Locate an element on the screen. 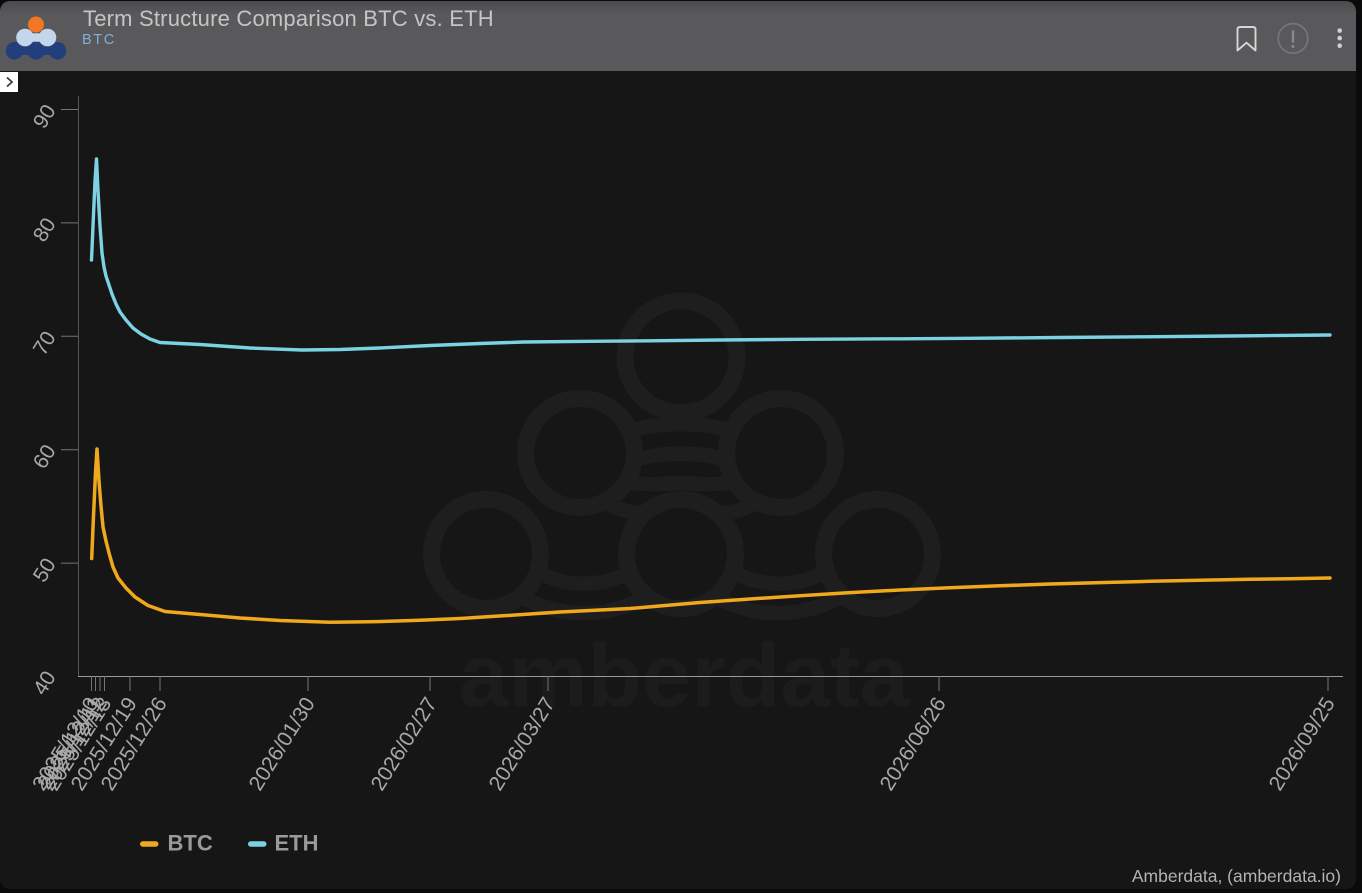 This screenshot has height=893, width=1362. svg-text: 70 is located at coordinates (45, 343).